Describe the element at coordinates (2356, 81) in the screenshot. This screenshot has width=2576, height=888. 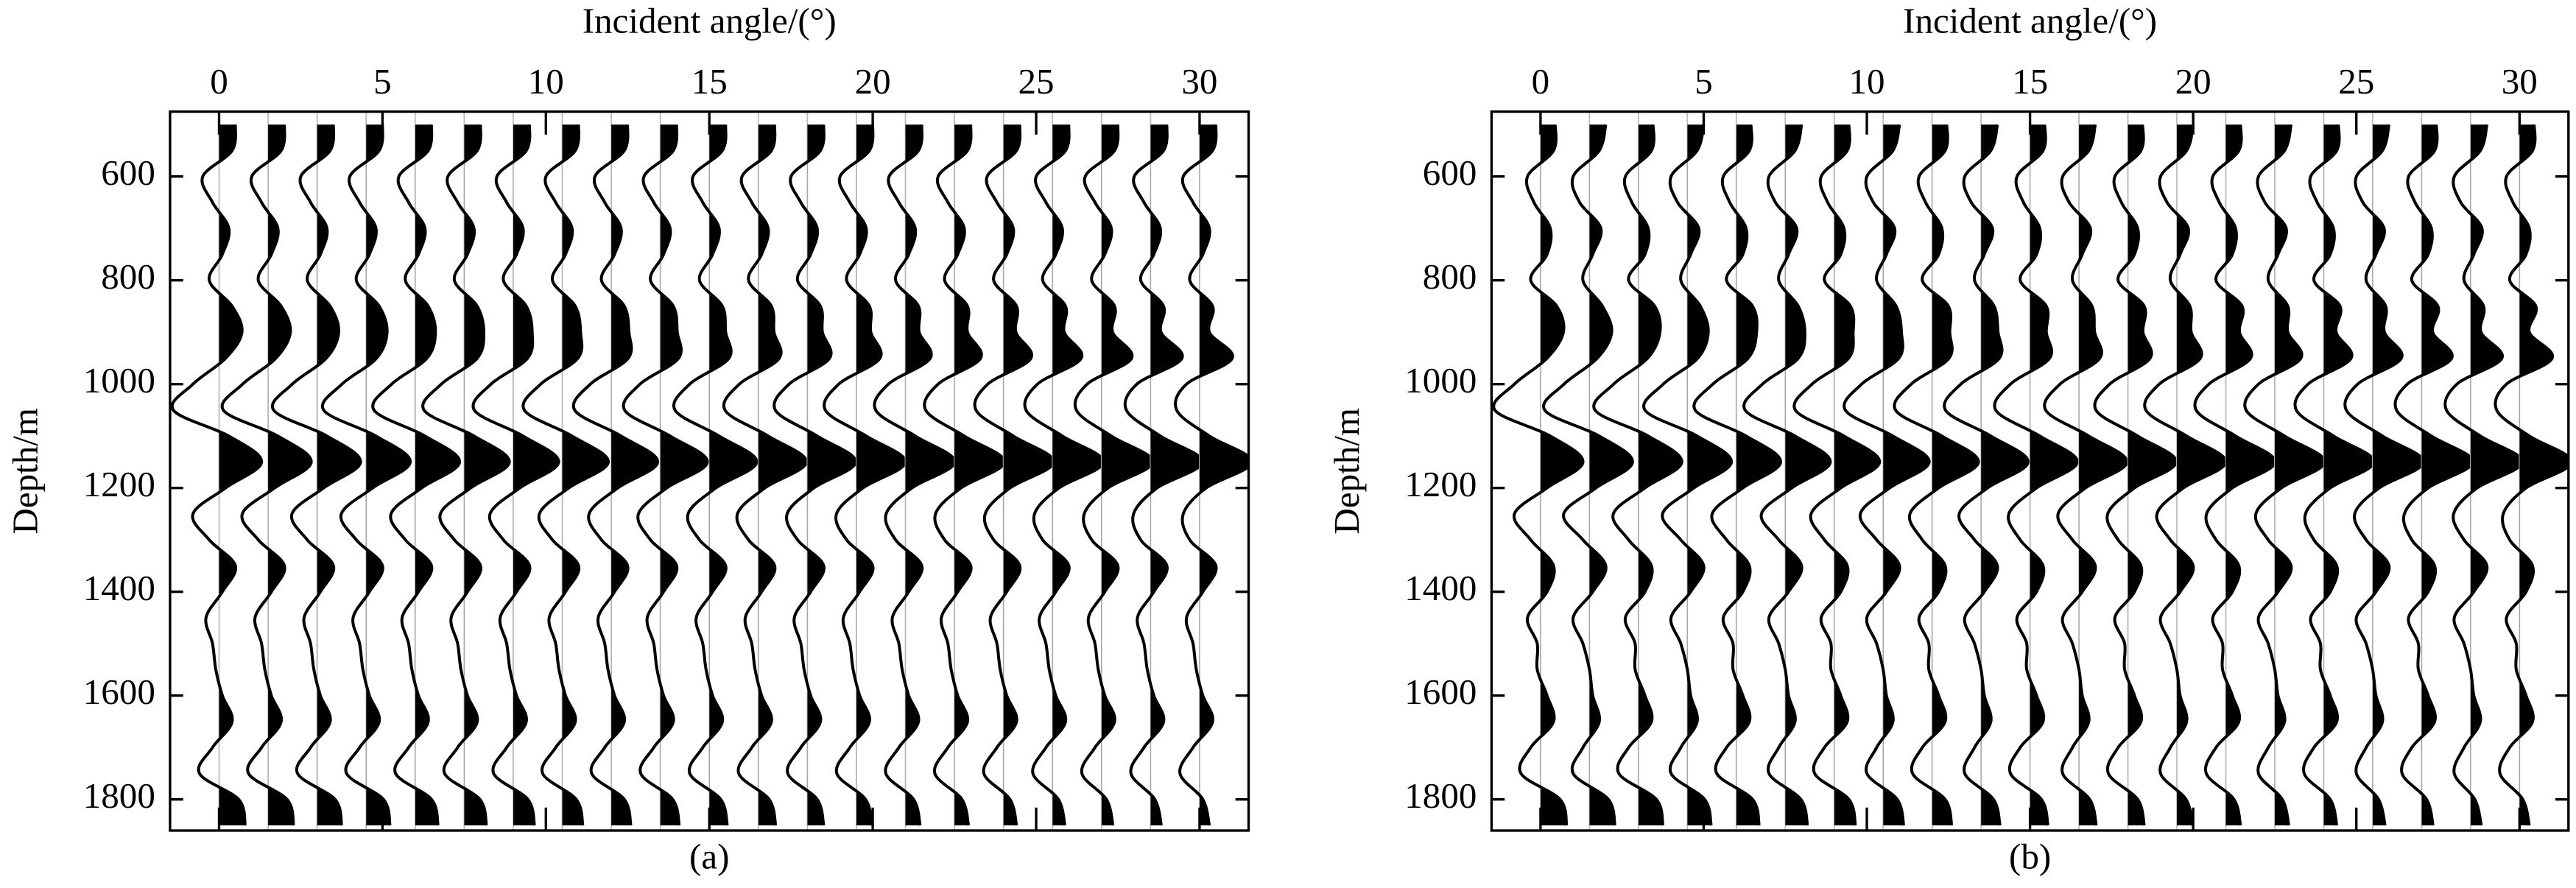
I see `x-tick-label: 25` at that location.